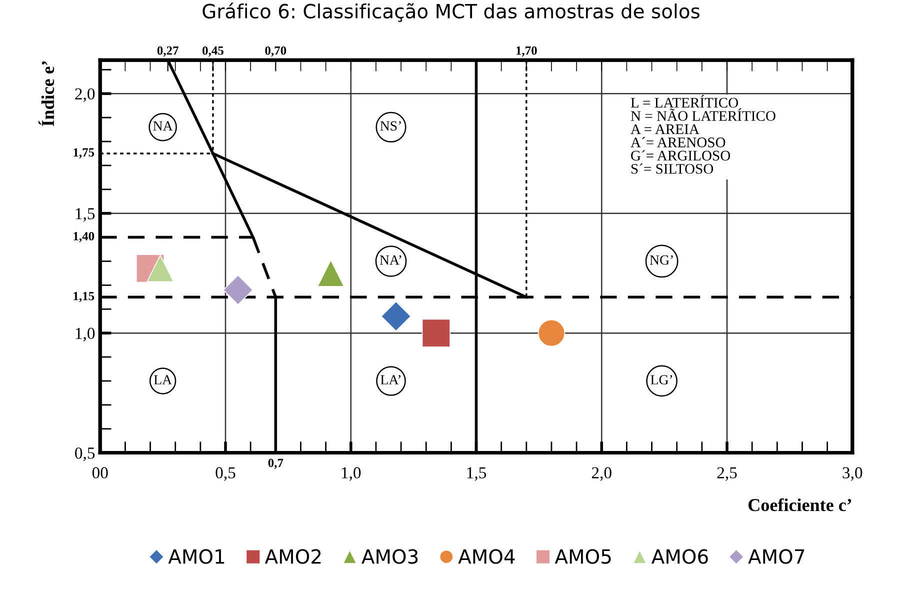  What do you see at coordinates (680, 155) in the screenshot?
I see `annotation: G´= ARGILOSO` at bounding box center [680, 155].